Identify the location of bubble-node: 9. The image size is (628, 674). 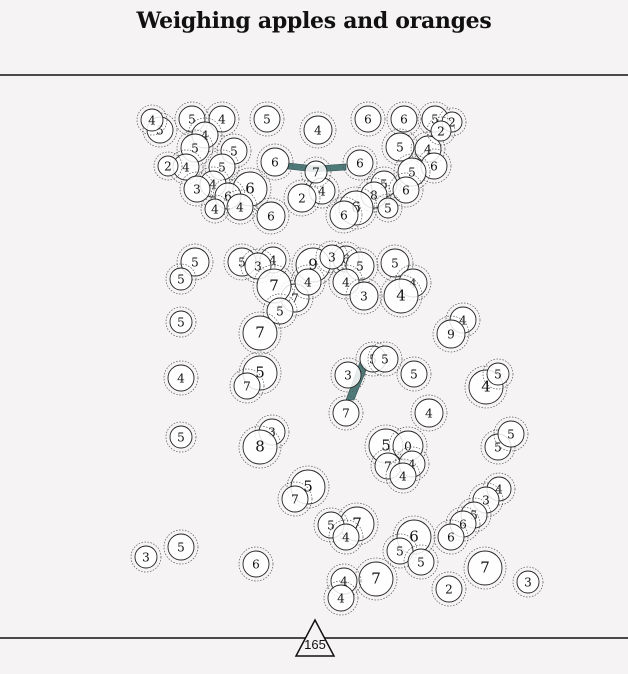
(451, 334).